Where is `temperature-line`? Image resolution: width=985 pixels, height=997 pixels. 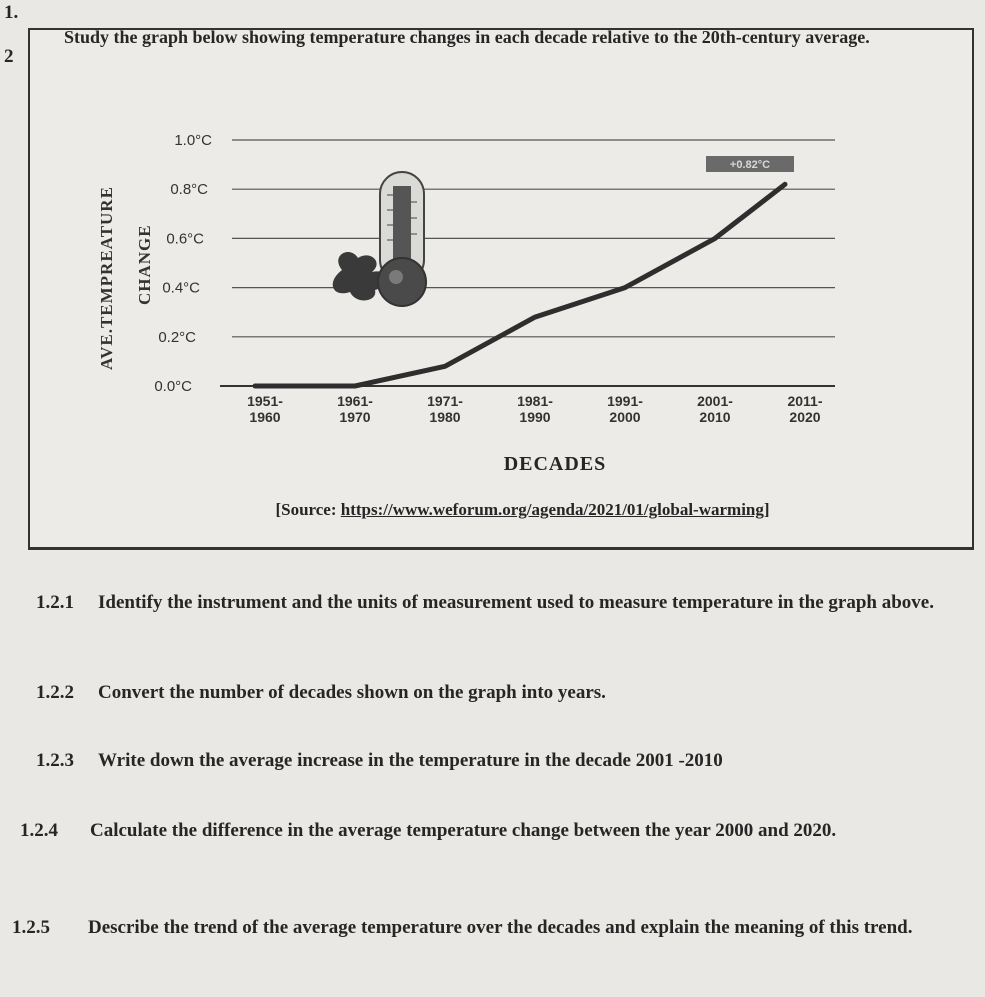 temperature-line is located at coordinates (520, 285).